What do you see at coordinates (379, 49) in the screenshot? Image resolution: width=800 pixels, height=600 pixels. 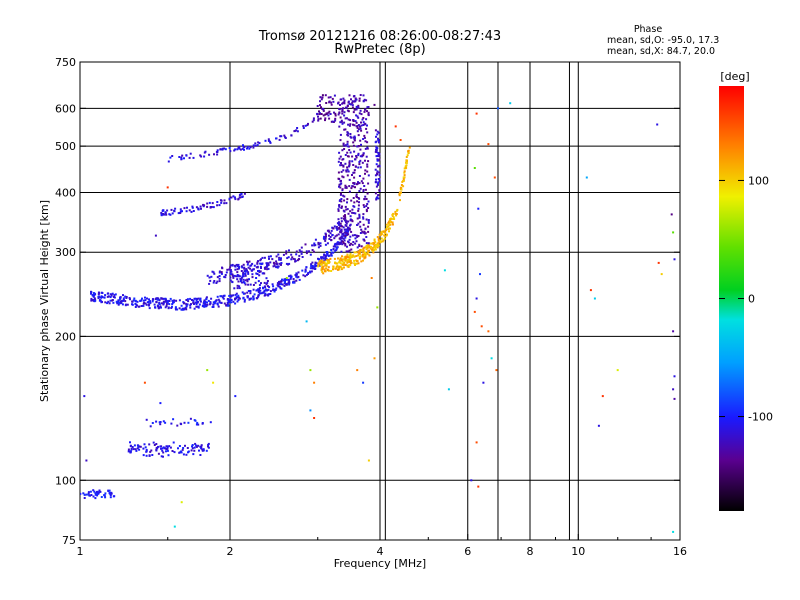 I see `chart-subtitle: RwPretec (8p)` at bounding box center [379, 49].